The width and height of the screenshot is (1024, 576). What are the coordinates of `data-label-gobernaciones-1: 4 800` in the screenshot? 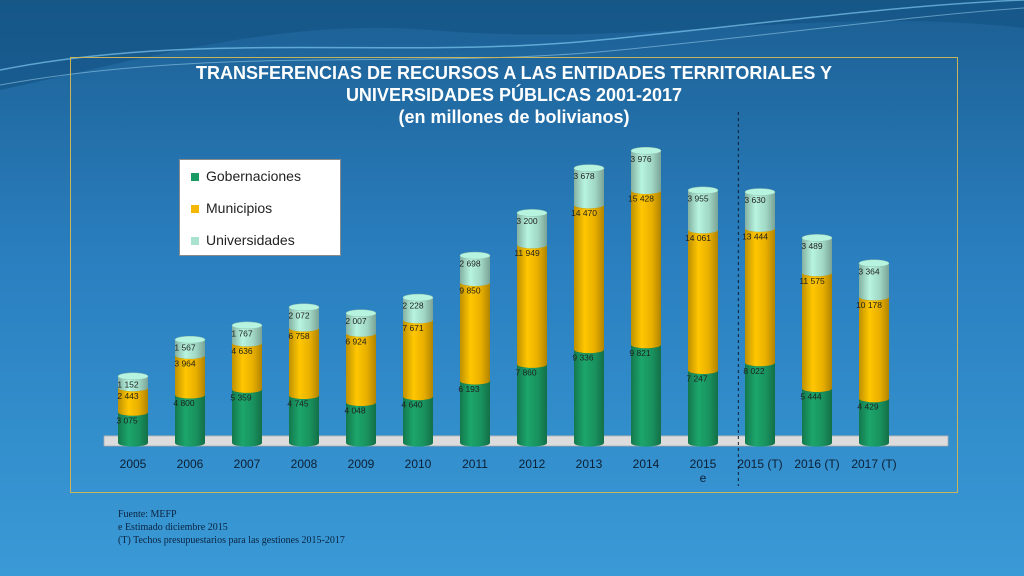 It's located at (184, 403).